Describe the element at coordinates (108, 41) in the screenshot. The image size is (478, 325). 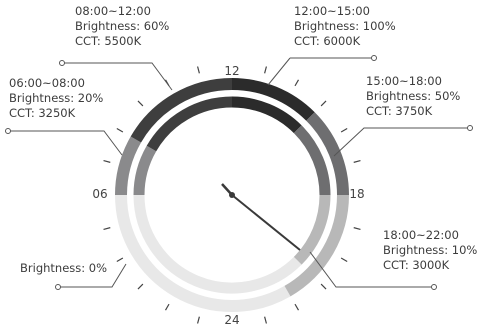
I see `callout-08-12-cct: CCT: 5500K` at that location.